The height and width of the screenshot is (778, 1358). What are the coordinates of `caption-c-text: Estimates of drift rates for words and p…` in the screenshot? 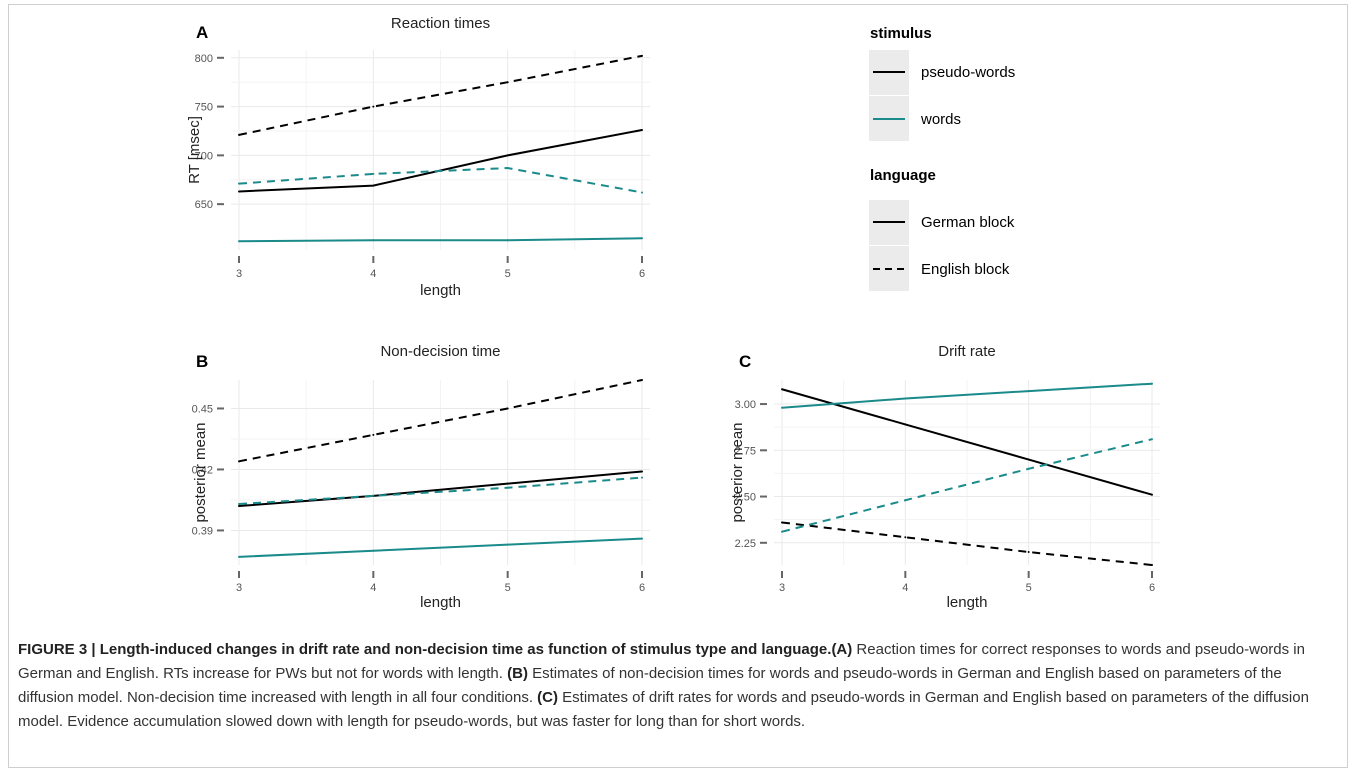 It's located at (663, 709).